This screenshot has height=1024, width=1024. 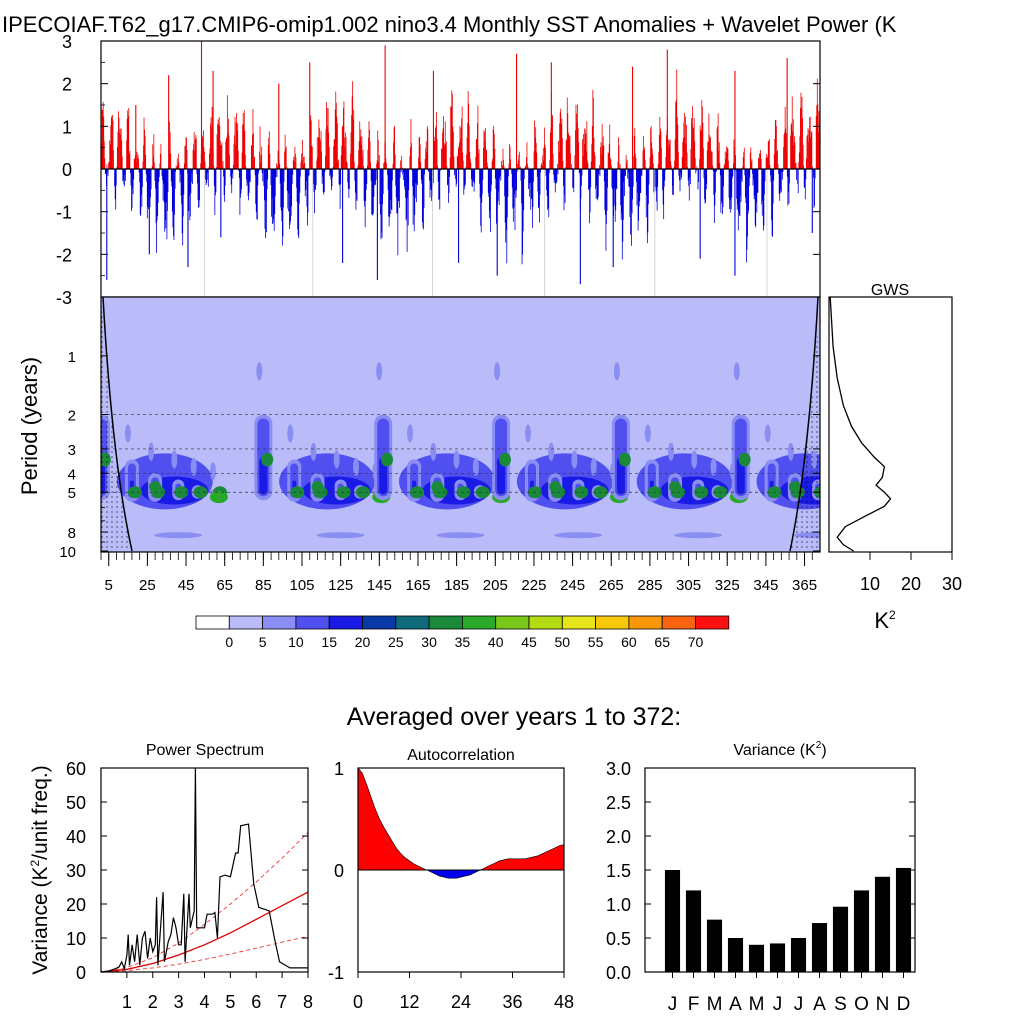 I want to click on colorbar-label: 30, so click(x=429, y=642).